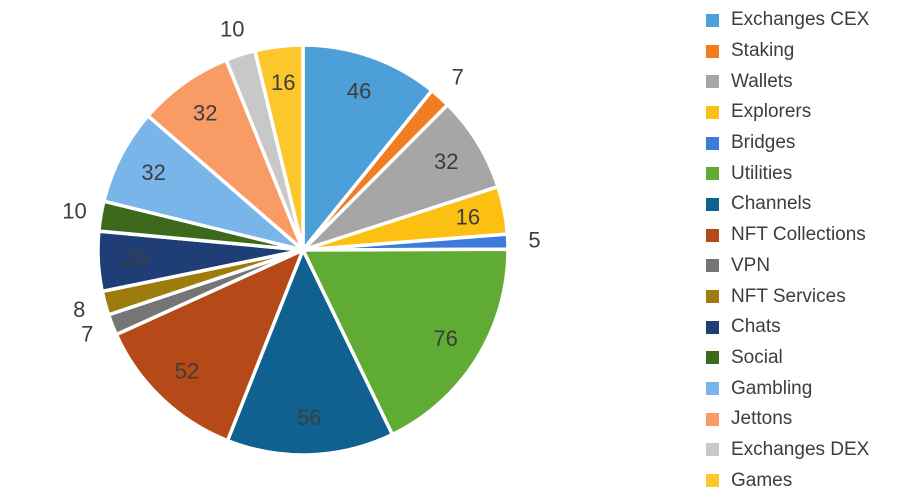  What do you see at coordinates (468, 216) in the screenshot?
I see `pie-value-label-explorers: 16` at bounding box center [468, 216].